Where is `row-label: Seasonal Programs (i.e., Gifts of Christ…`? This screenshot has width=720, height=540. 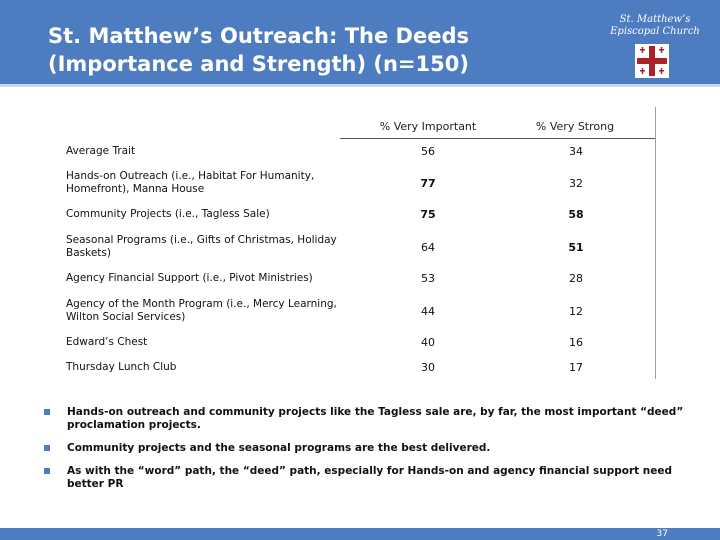
row-label: Seasonal Programs (i.e., Gifts of Christ… is located at coordinates (201, 246).